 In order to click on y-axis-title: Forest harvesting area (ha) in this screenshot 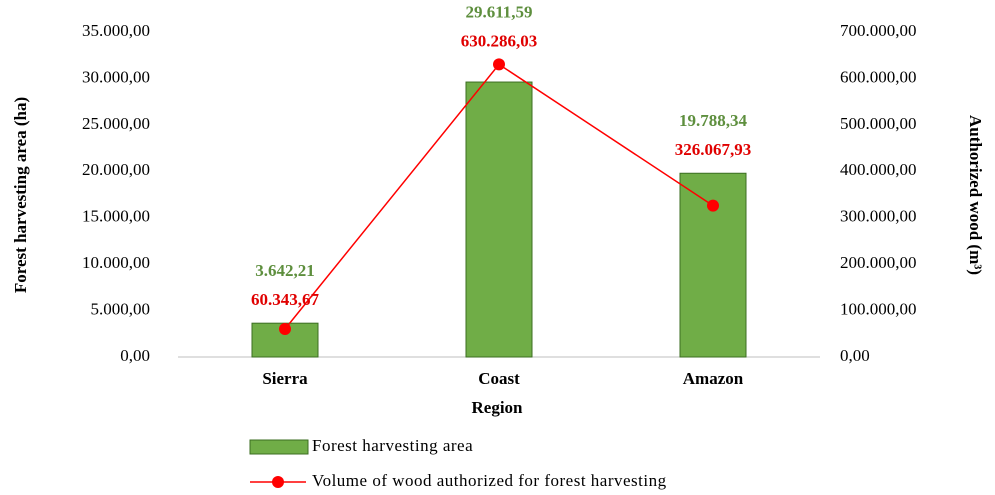, I will do `click(20, 195)`.